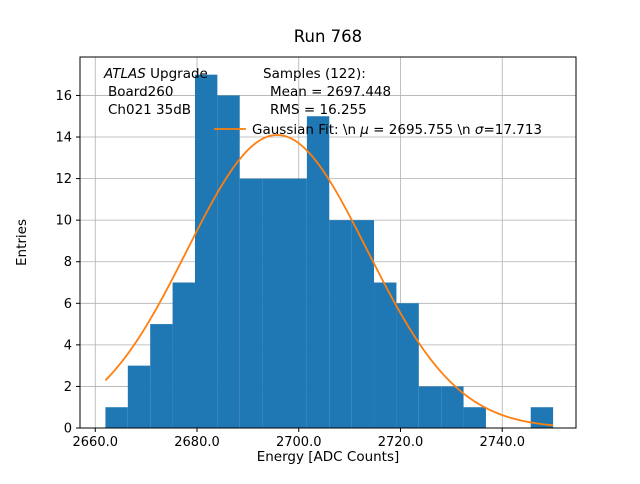  What do you see at coordinates (479, 130) in the screenshot?
I see `legend-sigma-symbol: σ` at bounding box center [479, 130].